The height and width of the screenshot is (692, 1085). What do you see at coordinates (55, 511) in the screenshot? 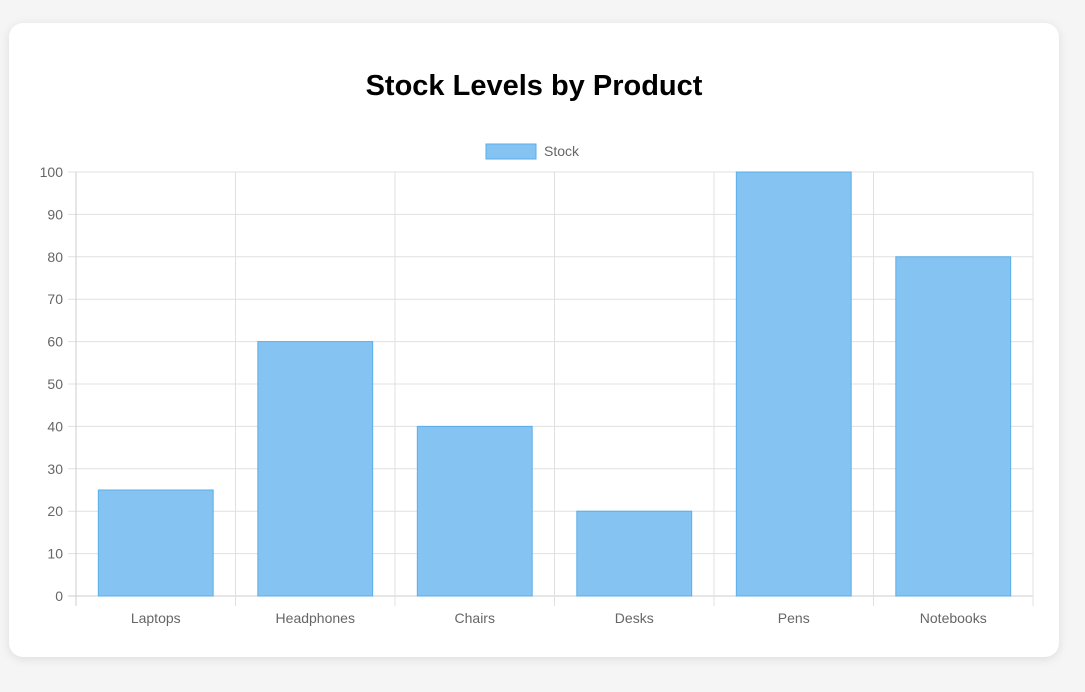
I see `y-tick-label: 20` at bounding box center [55, 511].